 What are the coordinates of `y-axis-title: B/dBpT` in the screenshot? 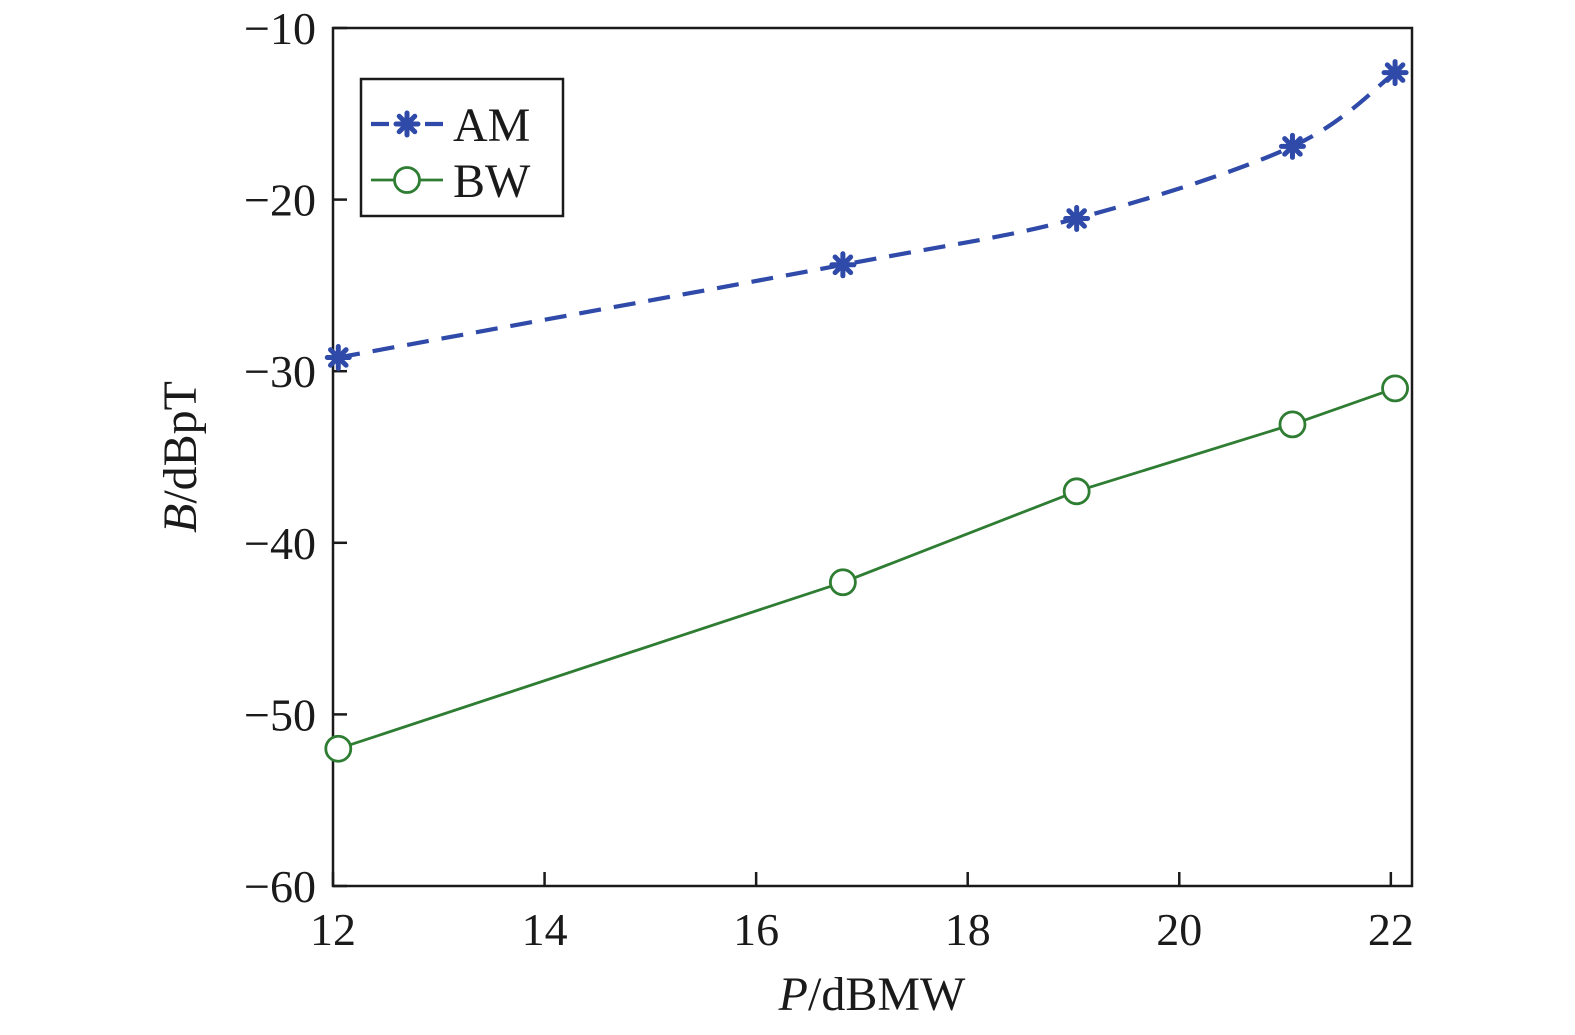 It's located at (180, 457).